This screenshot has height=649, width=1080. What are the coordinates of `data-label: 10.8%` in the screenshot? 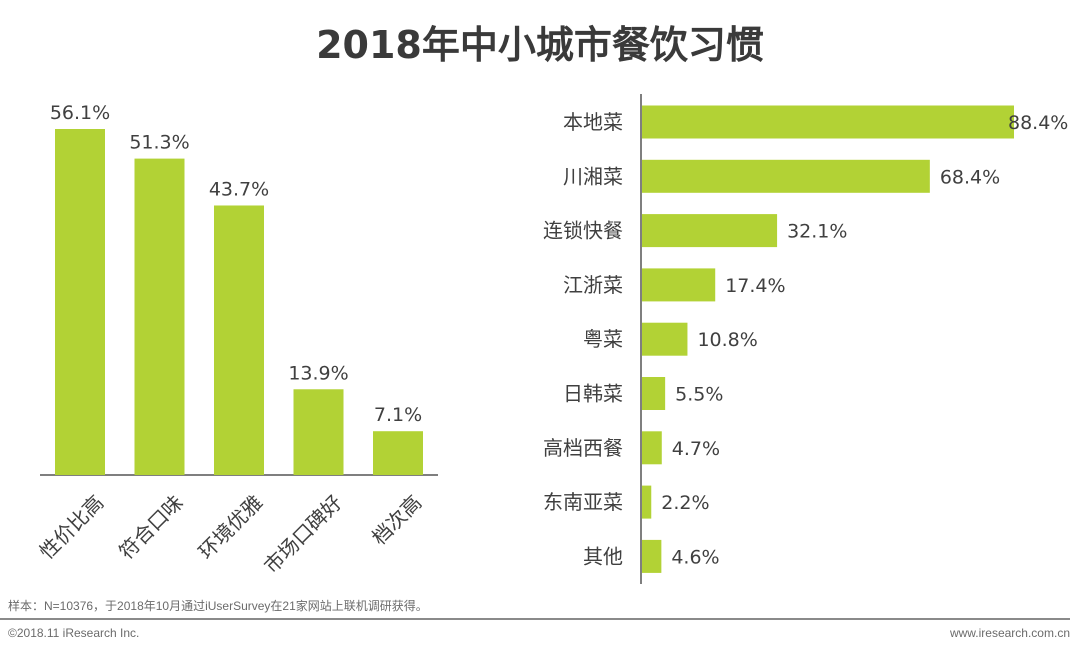 It's located at (727, 340).